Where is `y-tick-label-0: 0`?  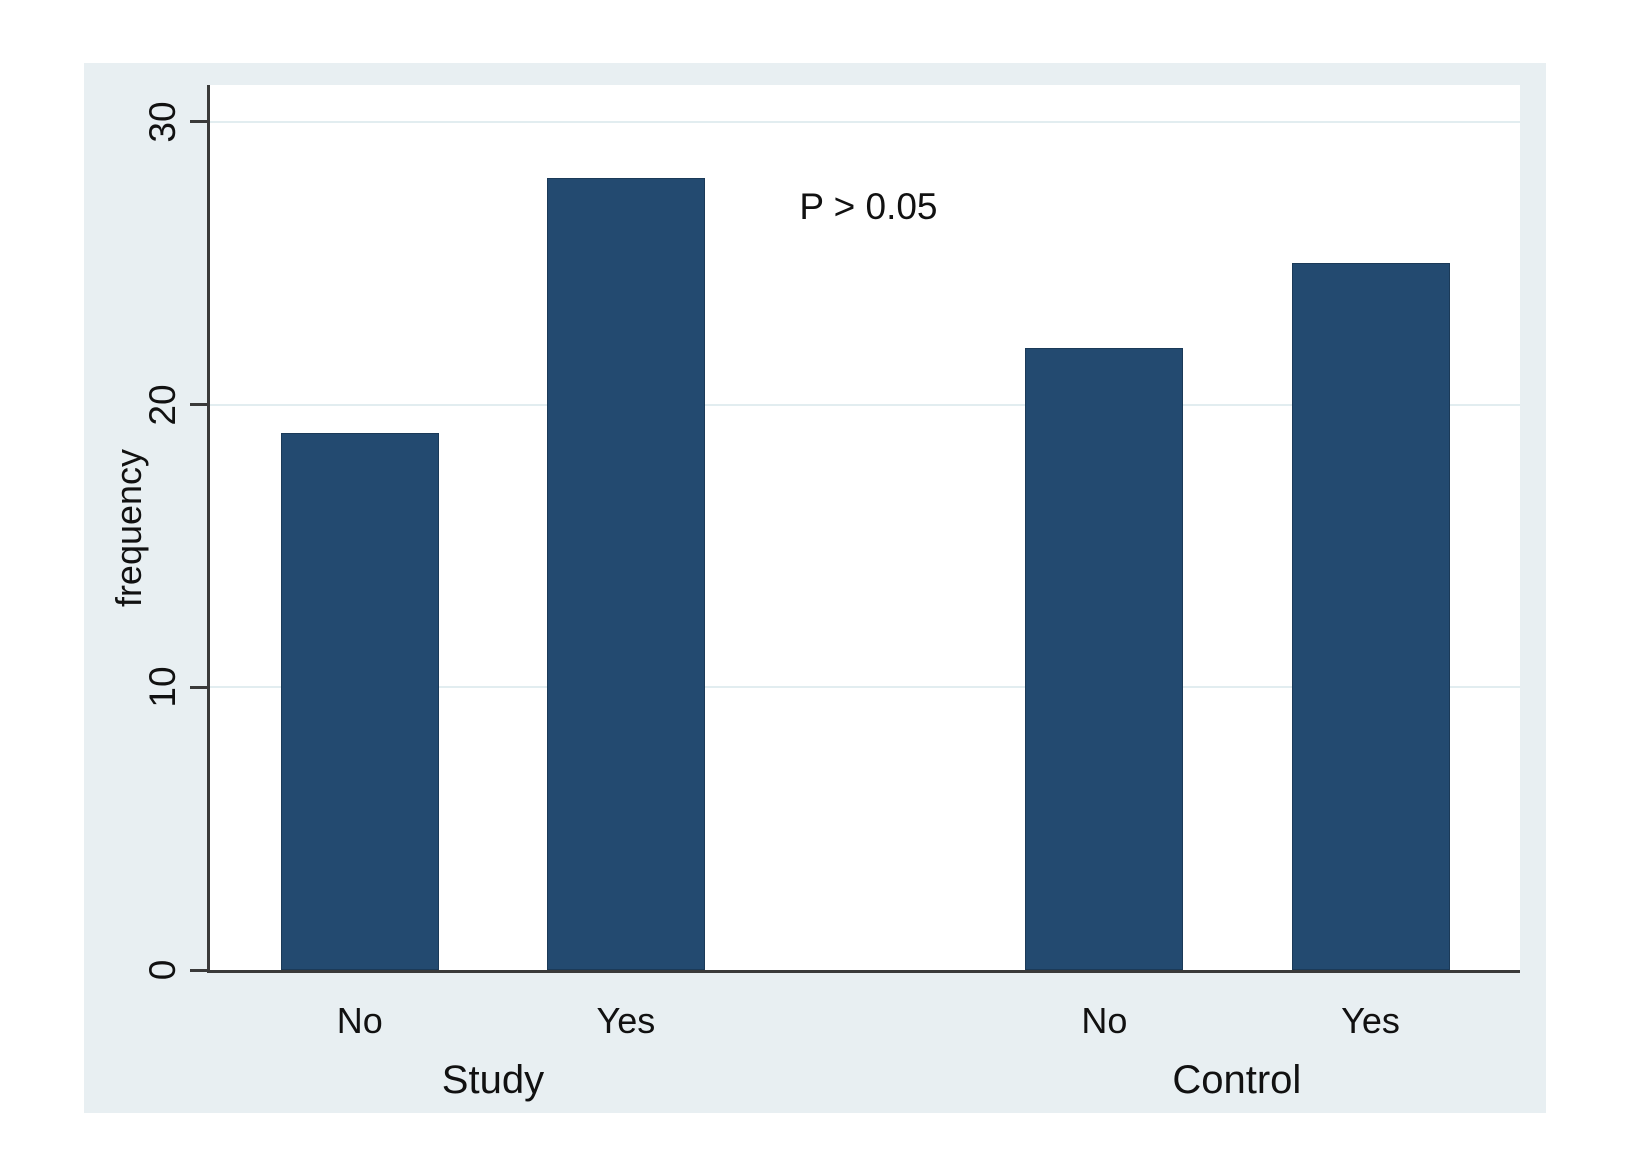 y-tick-label-0: 0 is located at coordinates (162, 970).